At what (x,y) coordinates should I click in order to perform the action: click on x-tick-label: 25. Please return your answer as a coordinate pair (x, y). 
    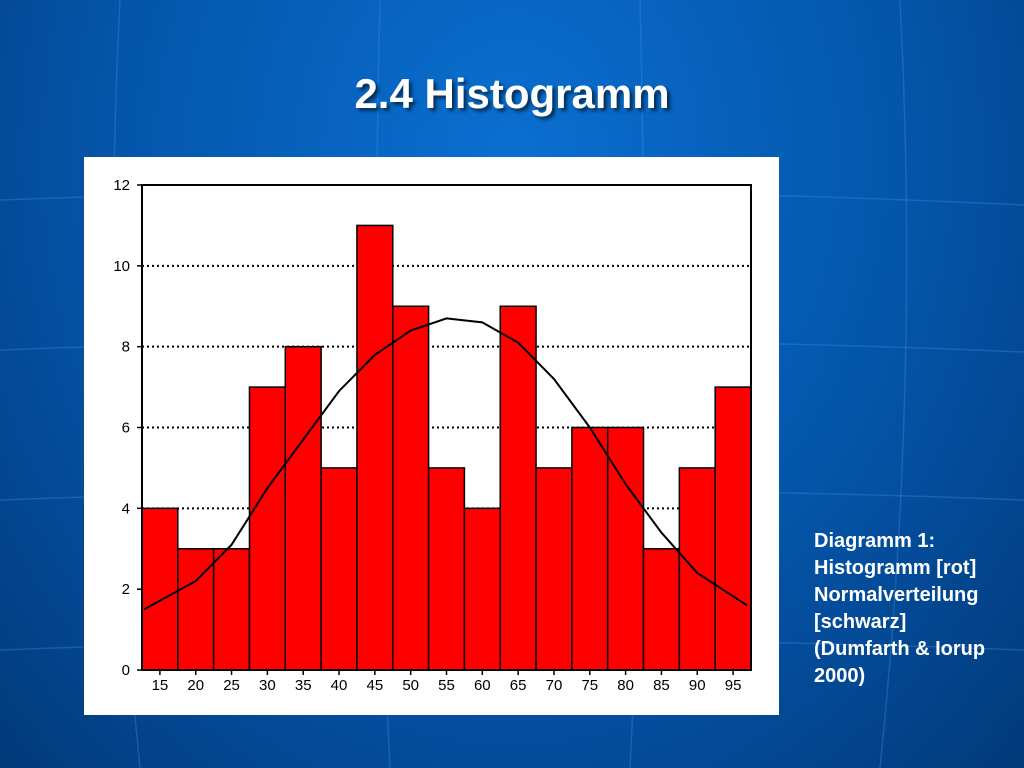
    Looking at the image, I should click on (231, 685).